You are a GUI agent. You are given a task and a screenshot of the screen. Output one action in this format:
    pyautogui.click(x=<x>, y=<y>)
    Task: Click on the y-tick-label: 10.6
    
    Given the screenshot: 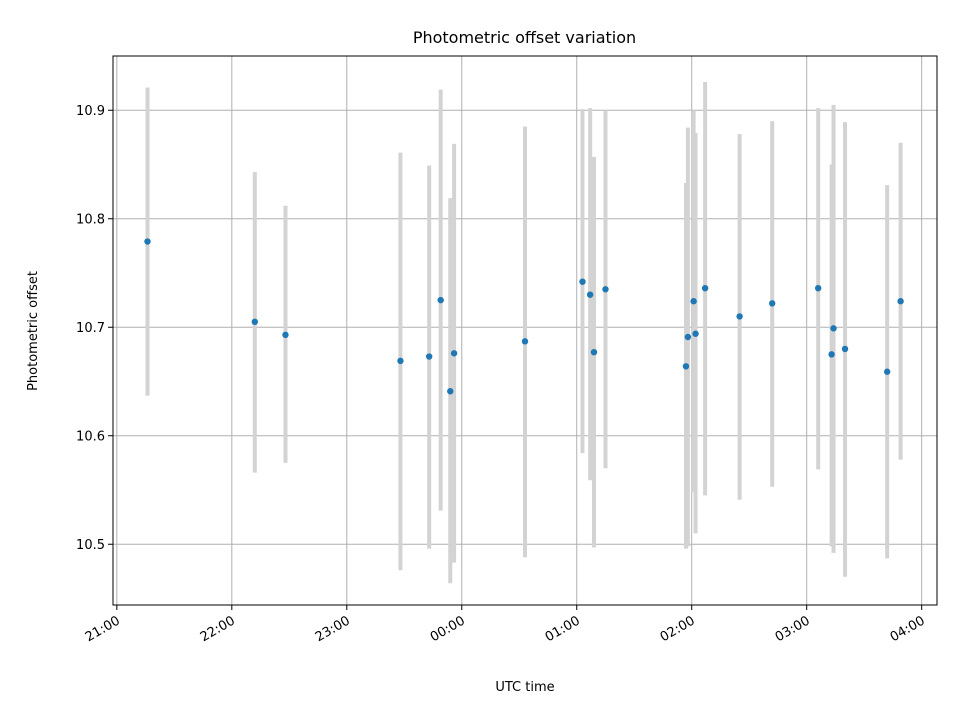 What is the action you would take?
    pyautogui.click(x=90, y=437)
    